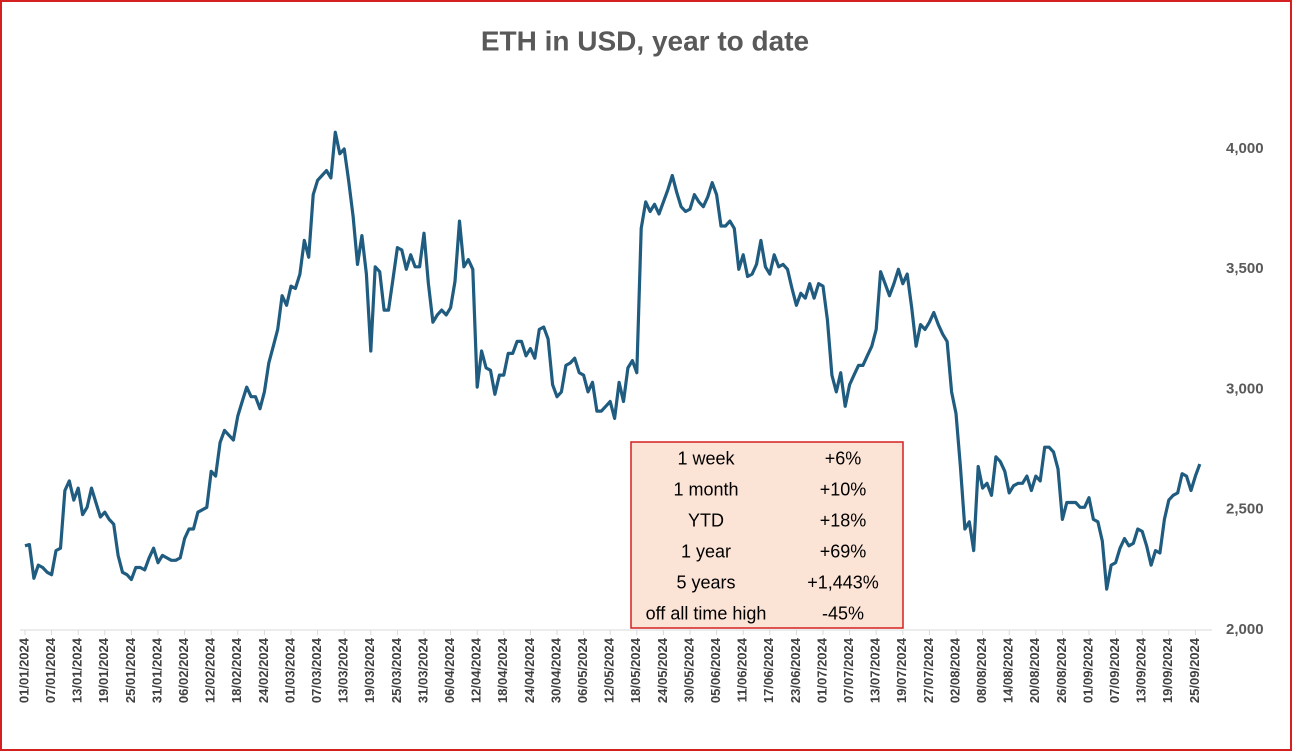  Describe the element at coordinates (706, 551) in the screenshot. I see `table-label: 1 year` at that location.